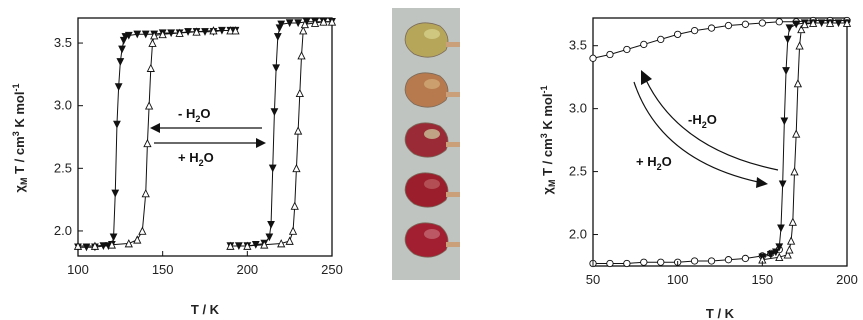 This screenshot has width=863, height=320. Describe the element at coordinates (702, 121) in the screenshot. I see `right-annotation-minus-water: -H2O` at that location.